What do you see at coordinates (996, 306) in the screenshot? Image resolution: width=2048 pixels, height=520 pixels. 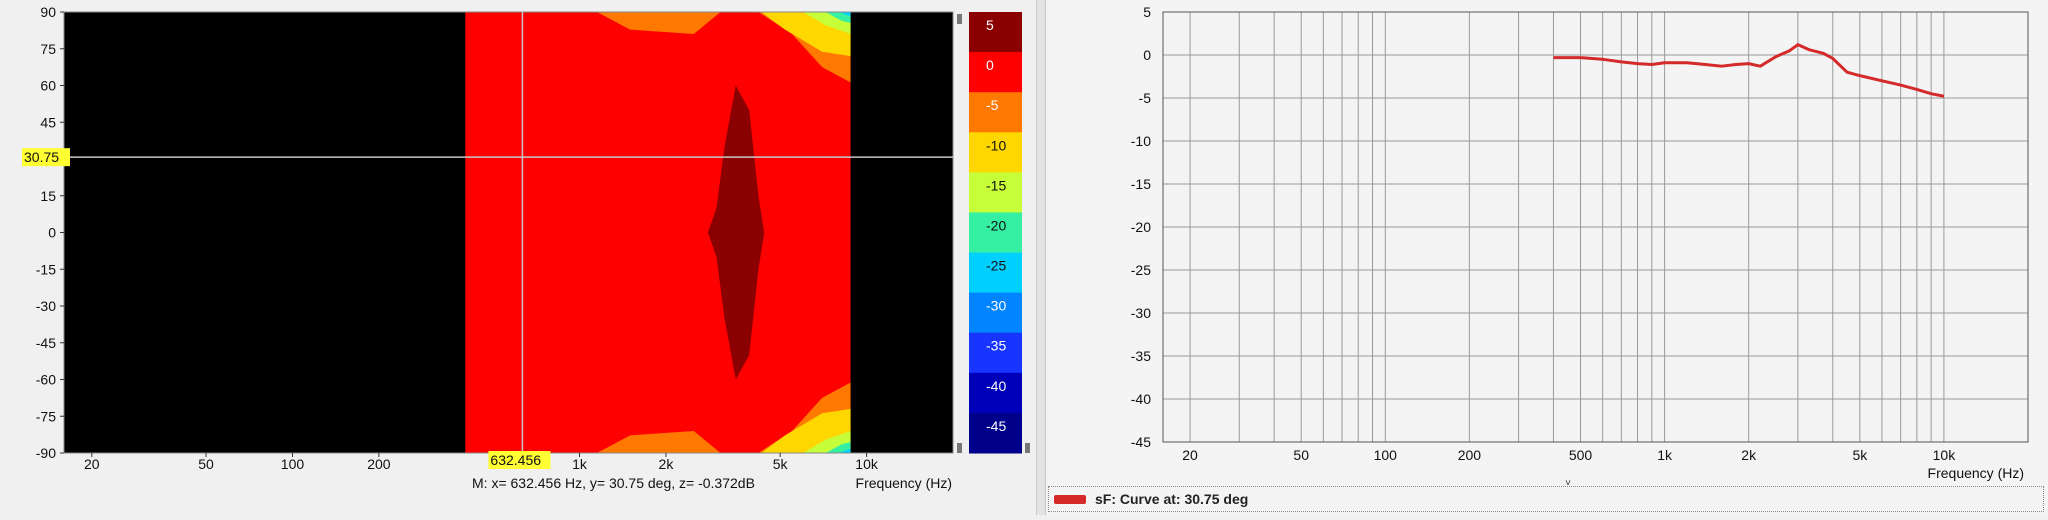 I see `colorbar-label: -30` at bounding box center [996, 306].